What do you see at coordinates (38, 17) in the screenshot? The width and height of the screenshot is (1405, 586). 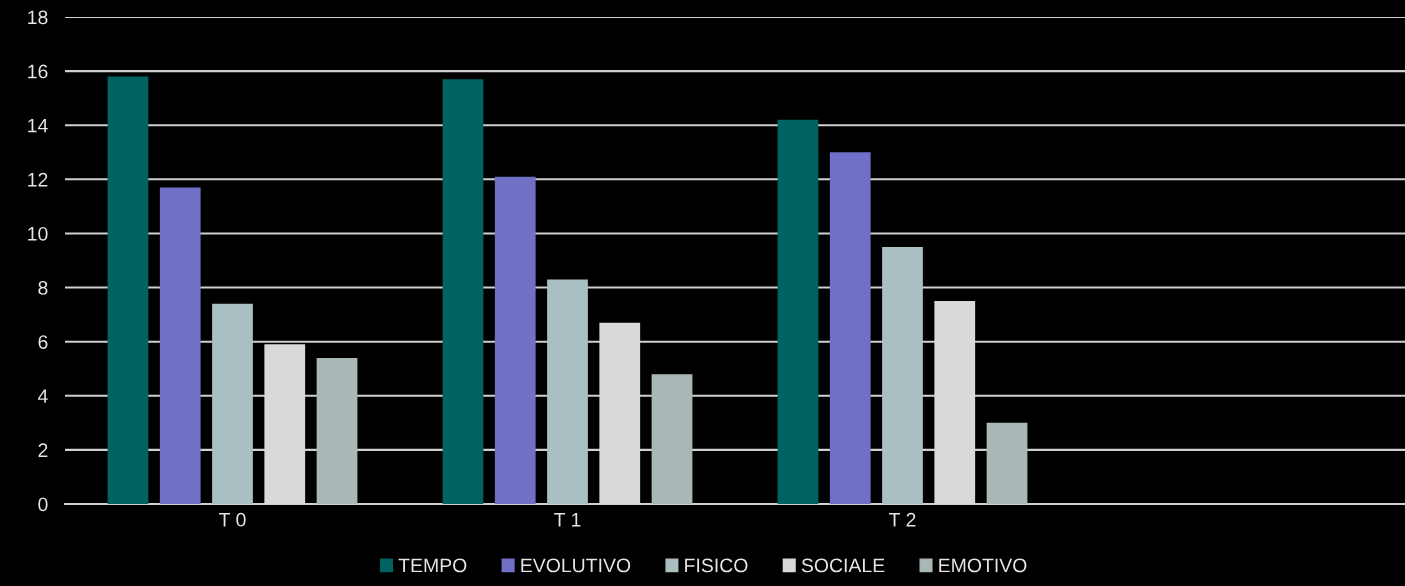 I see `y-tick-label: 18` at bounding box center [38, 17].